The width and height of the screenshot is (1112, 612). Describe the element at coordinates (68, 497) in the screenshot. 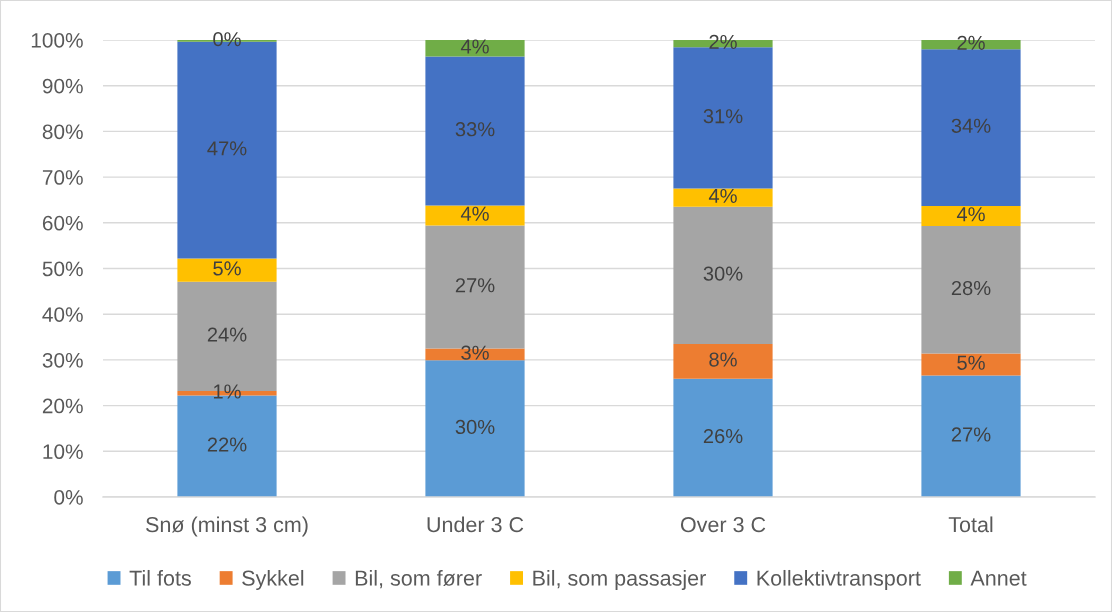

I see `y-tick-label: 0%` at that location.